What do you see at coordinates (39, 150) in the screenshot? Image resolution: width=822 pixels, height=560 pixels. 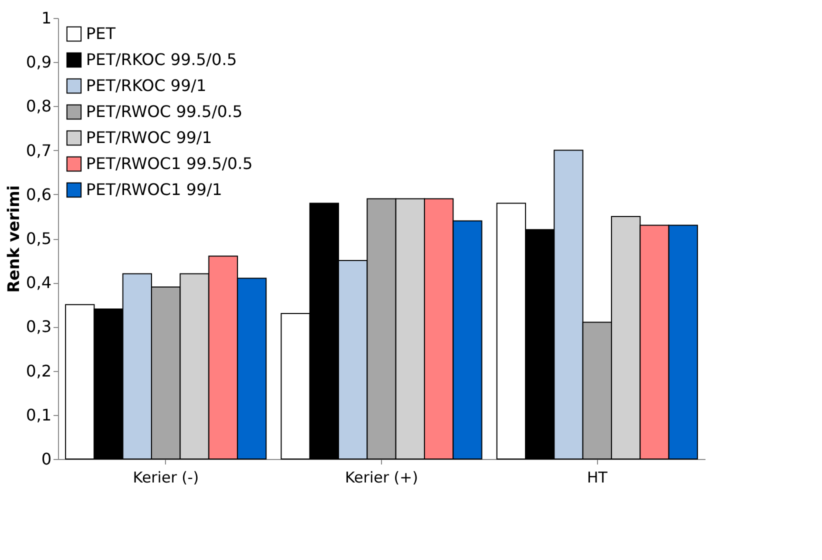 I see `y-tick-label: 0,7` at bounding box center [39, 150].